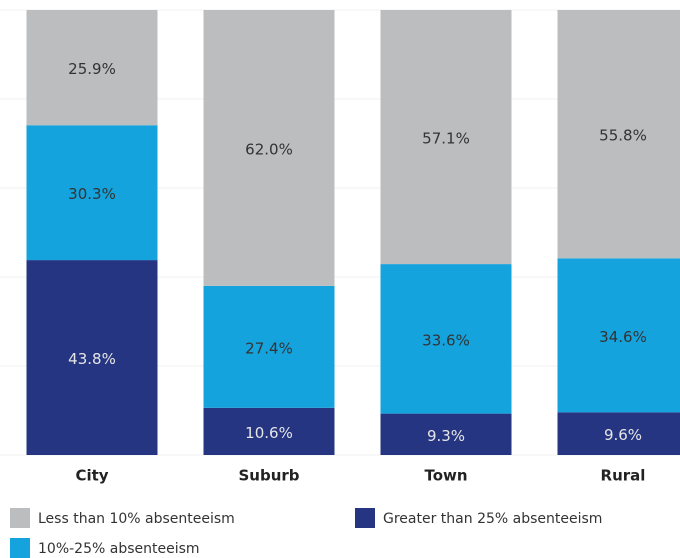 Image resolution: width=680 pixels, height=558 pixels. What do you see at coordinates (119, 549) in the screenshot?
I see `legend-label: 10%-25% absenteeism` at bounding box center [119, 549].